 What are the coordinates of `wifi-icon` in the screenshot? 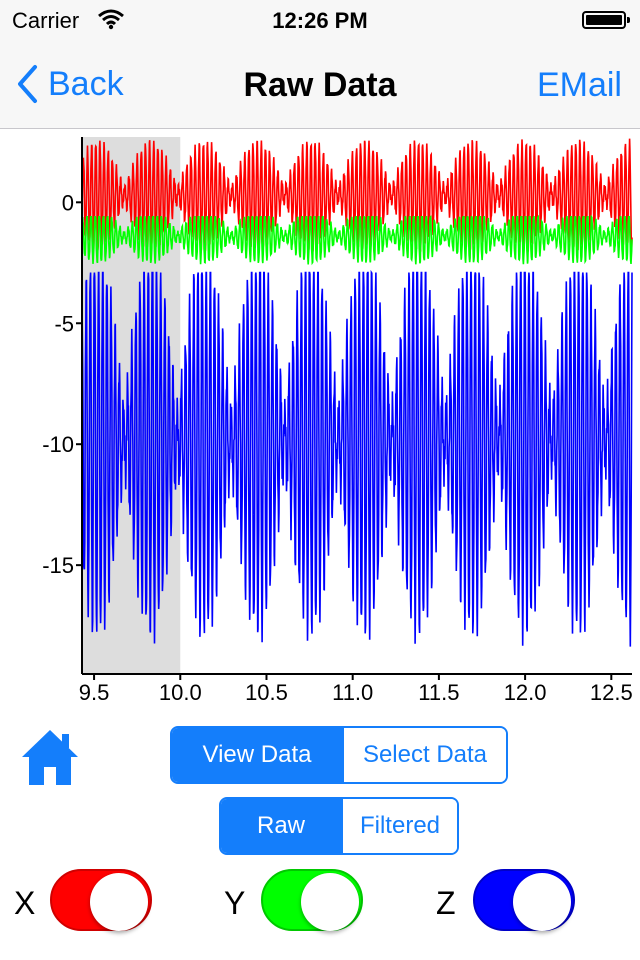 It's located at (111, 21).